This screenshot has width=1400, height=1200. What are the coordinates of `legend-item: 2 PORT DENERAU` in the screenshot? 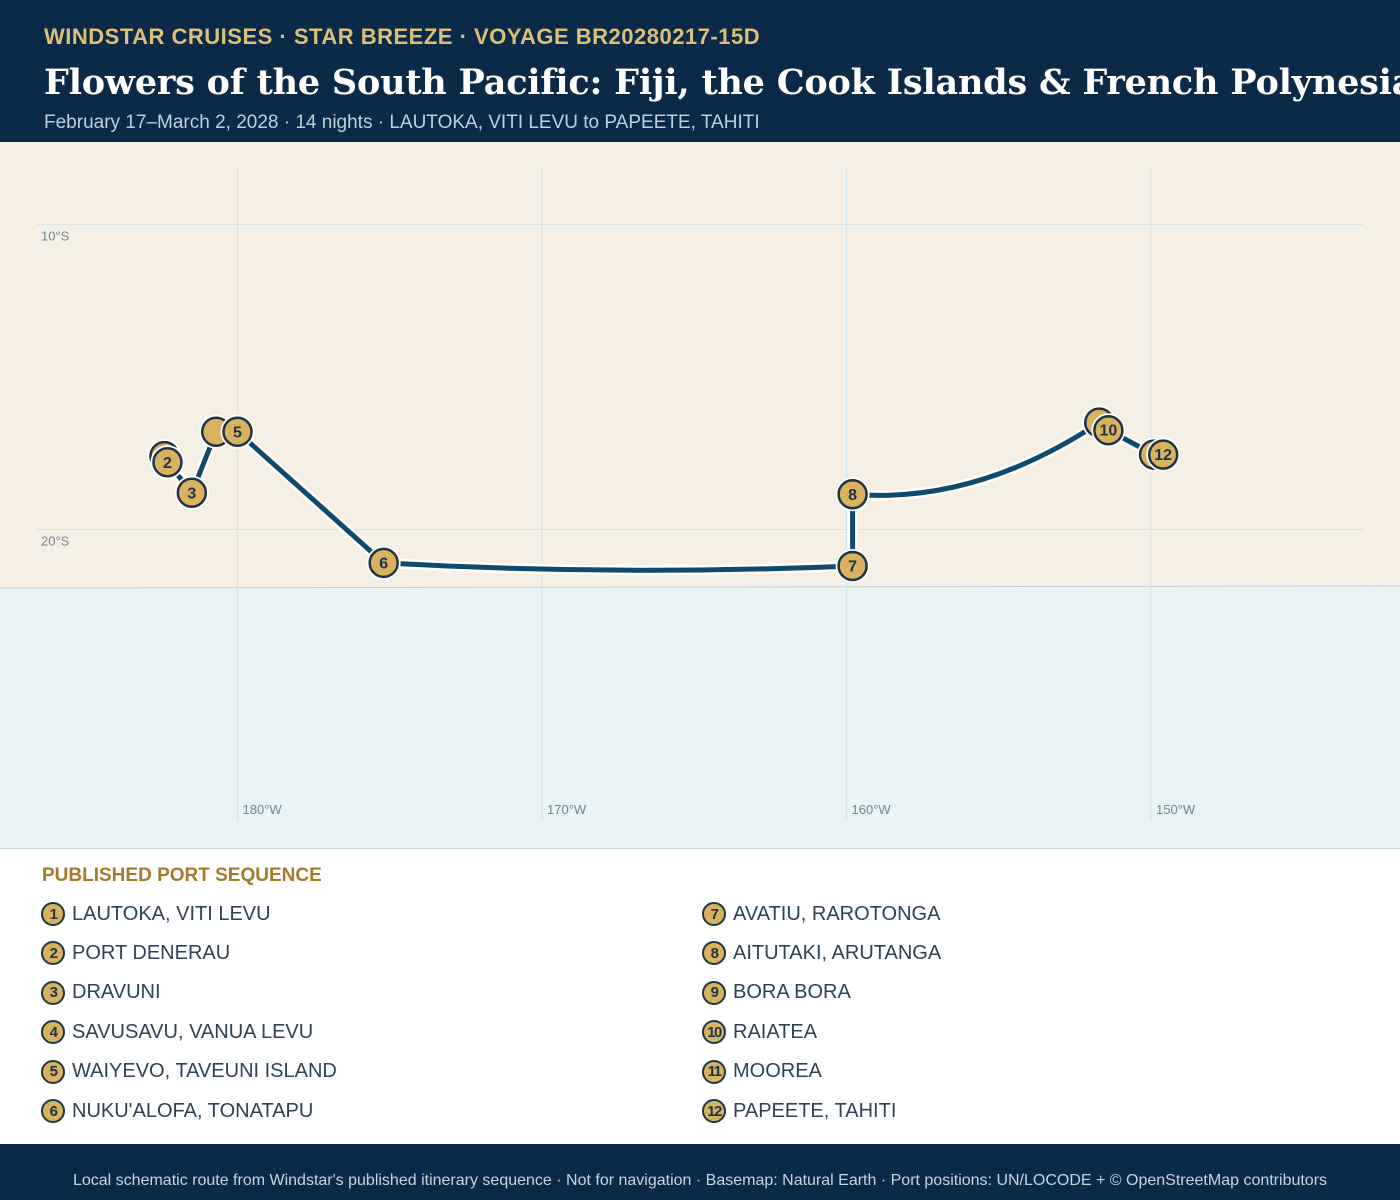 It's located at (135, 953).